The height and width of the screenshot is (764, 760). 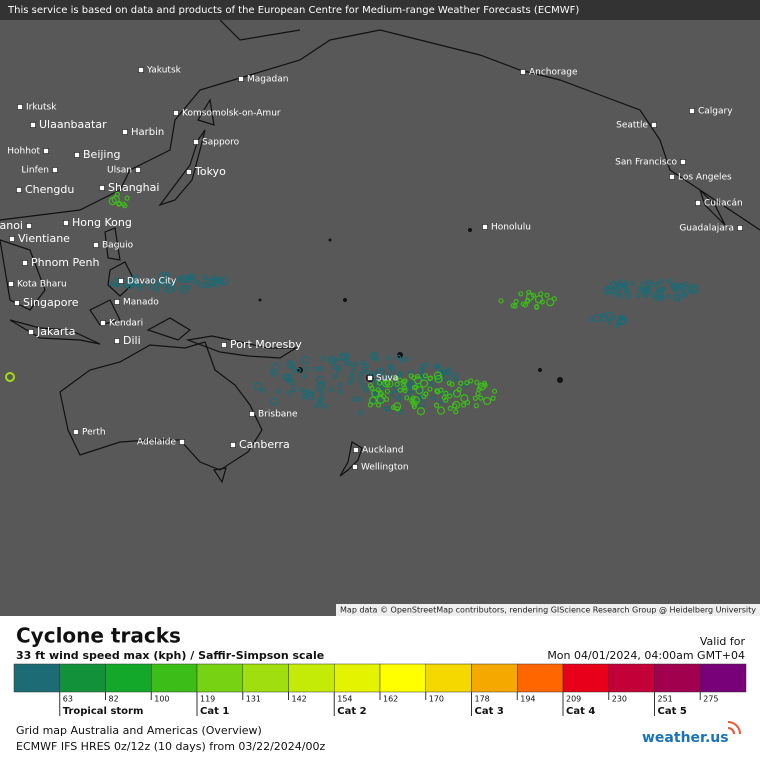 What do you see at coordinates (685, 738) in the screenshot?
I see `logo: weather.us` at bounding box center [685, 738].